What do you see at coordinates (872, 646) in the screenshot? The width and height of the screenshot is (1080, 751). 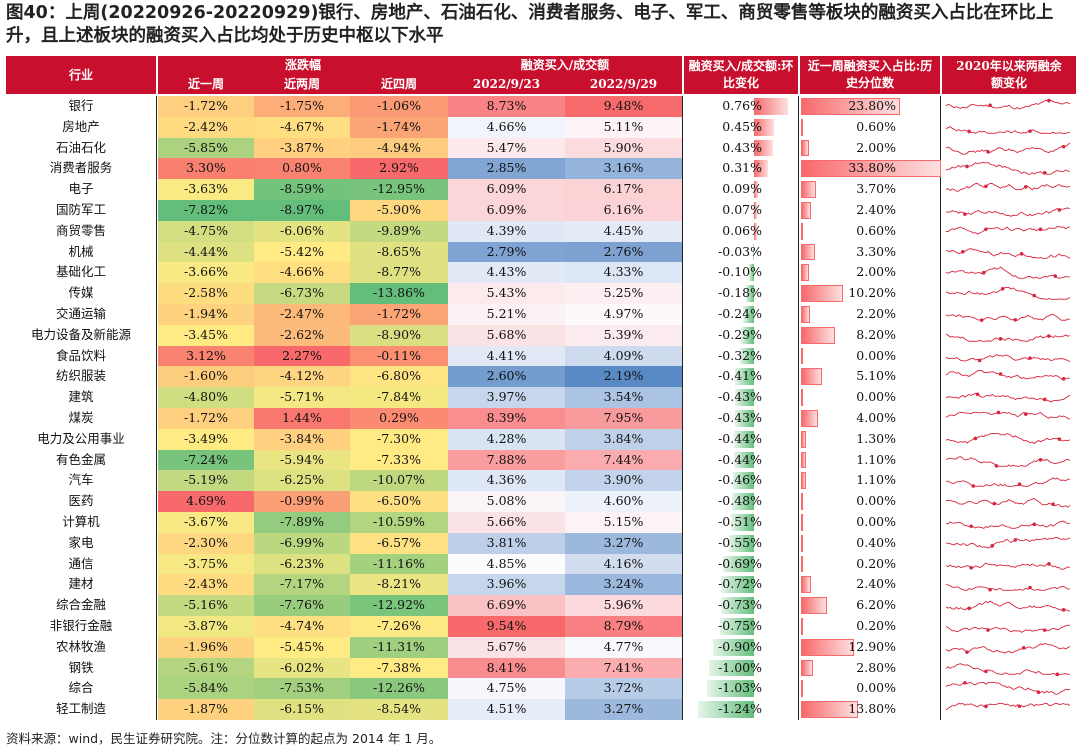 I see `percentile-value: 12.90%` at bounding box center [872, 646].